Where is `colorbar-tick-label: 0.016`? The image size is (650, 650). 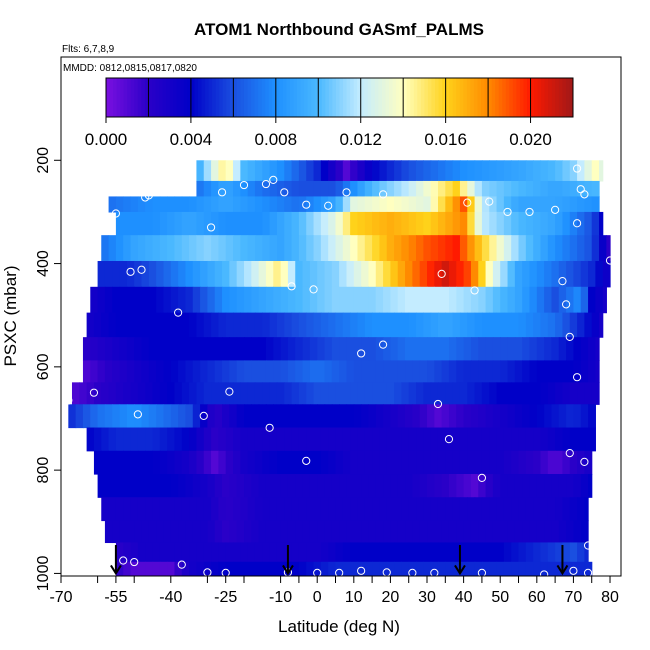
colorbar-tick-label: 0.016 is located at coordinates (445, 139).